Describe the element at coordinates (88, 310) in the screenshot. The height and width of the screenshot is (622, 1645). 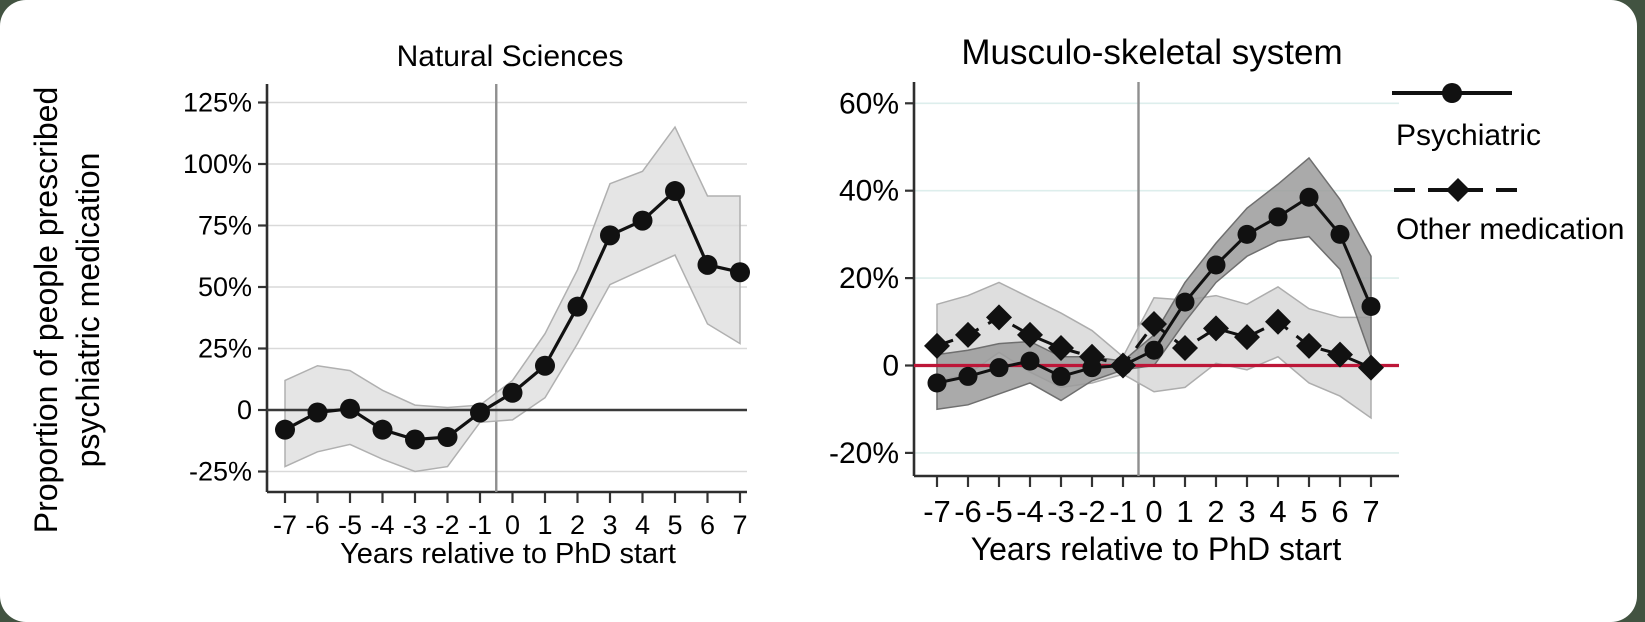
I see `y-axis-label-line2: psychiatric medication` at that location.